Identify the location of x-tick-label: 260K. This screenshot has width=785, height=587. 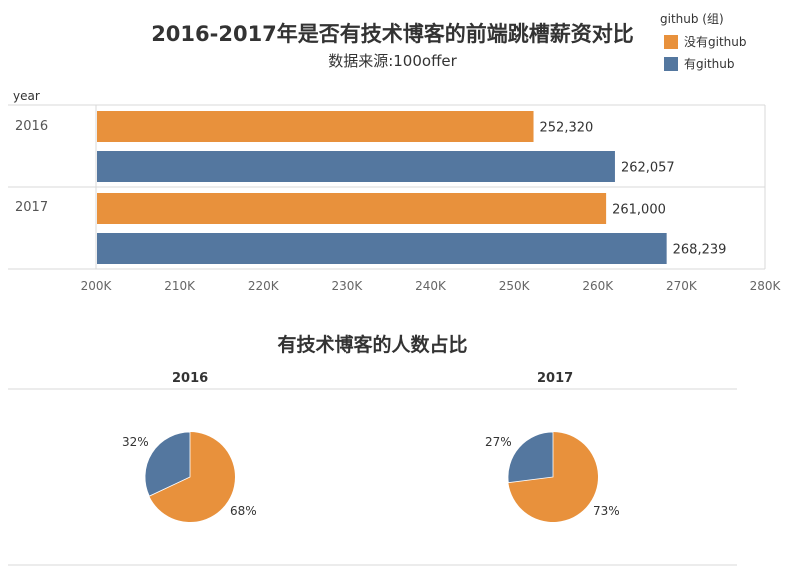
(598, 286).